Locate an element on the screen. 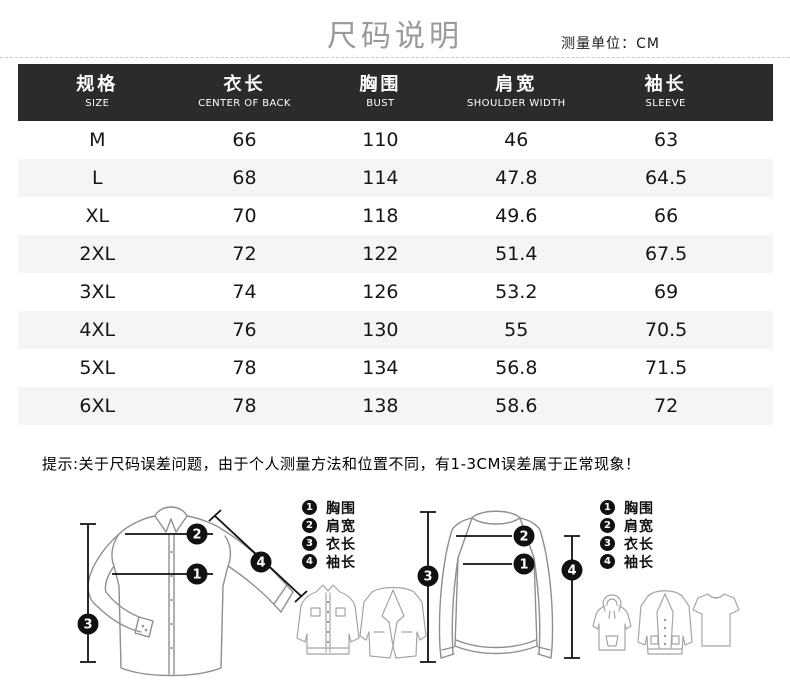 The height and width of the screenshot is (696, 790). size-cell: 6XL is located at coordinates (97, 406).